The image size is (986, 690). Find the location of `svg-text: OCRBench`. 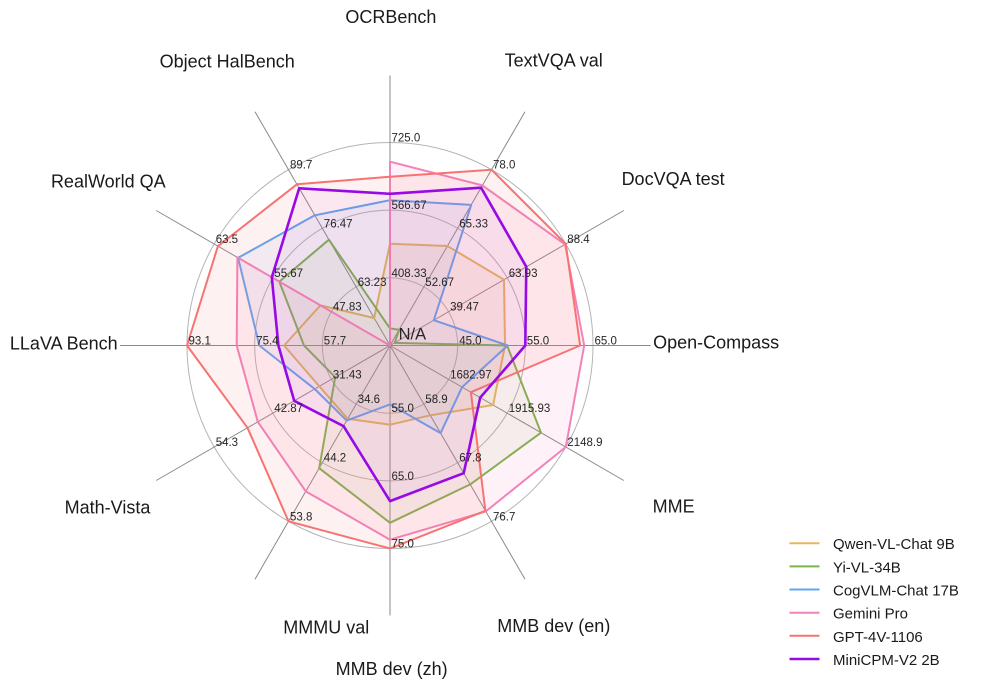

svg-text: OCRBench is located at coordinates (390, 17).